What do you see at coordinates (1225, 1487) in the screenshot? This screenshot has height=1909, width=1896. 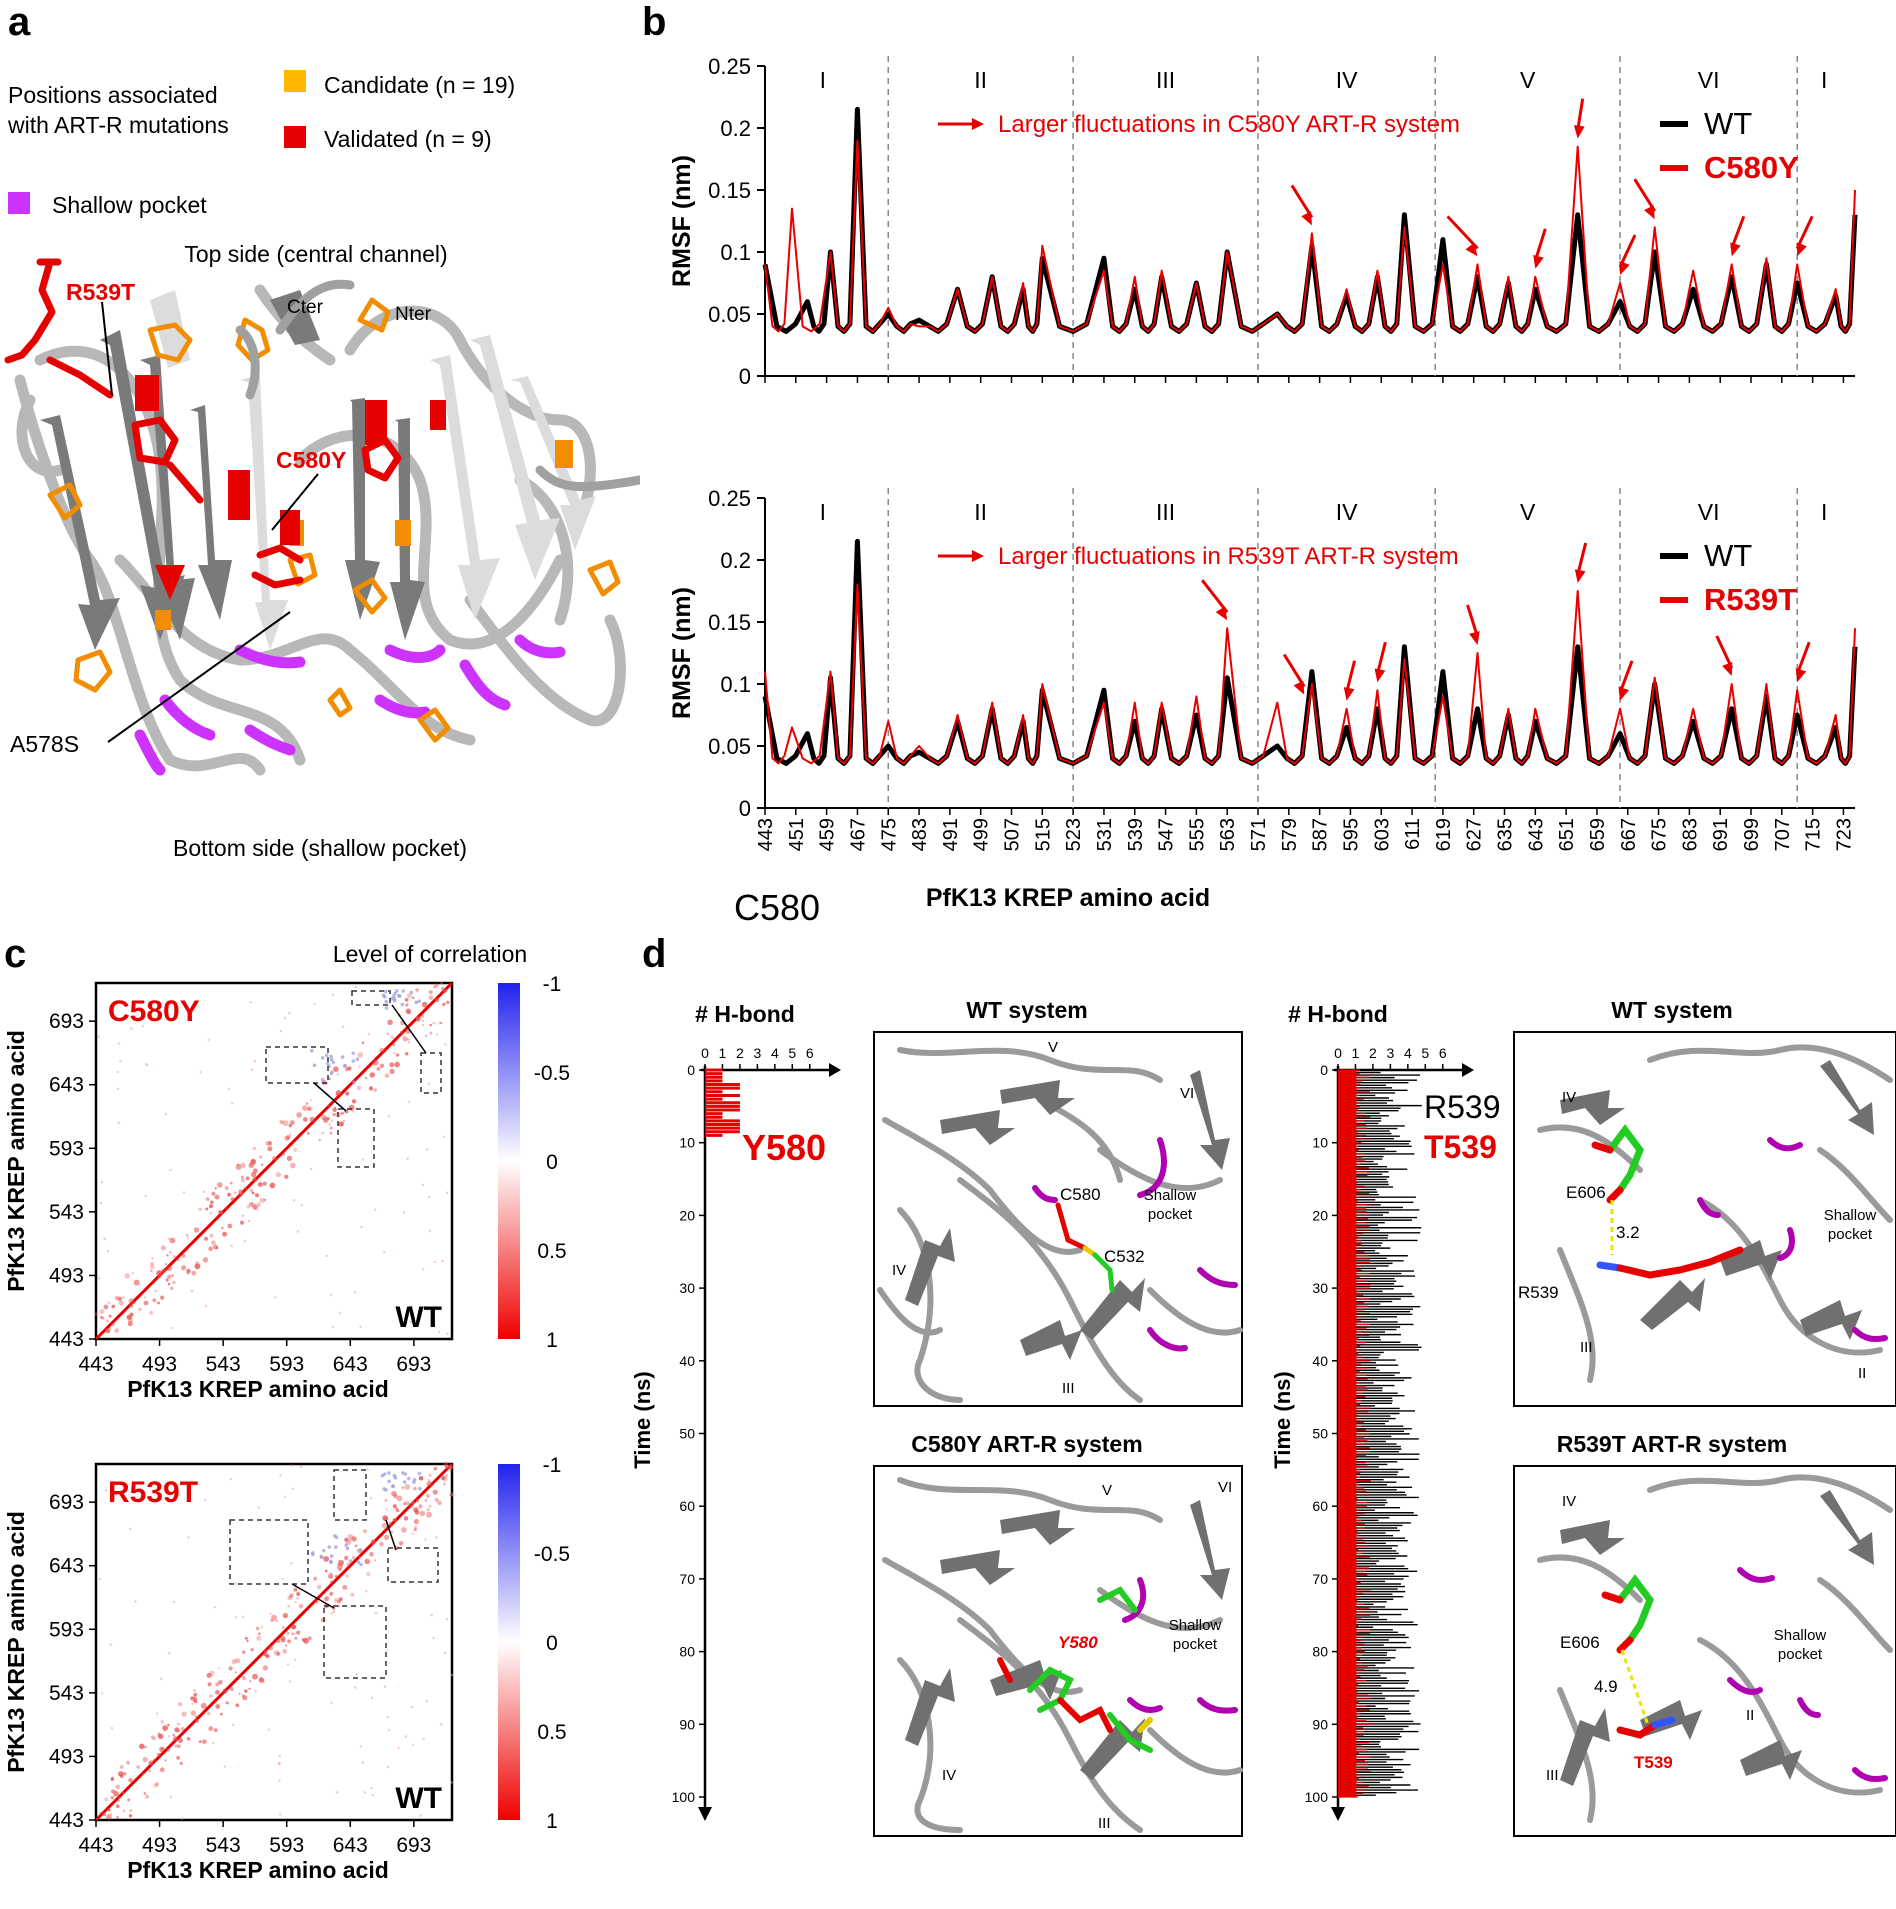 I see `blade-vi-label-2: VI` at bounding box center [1225, 1487].